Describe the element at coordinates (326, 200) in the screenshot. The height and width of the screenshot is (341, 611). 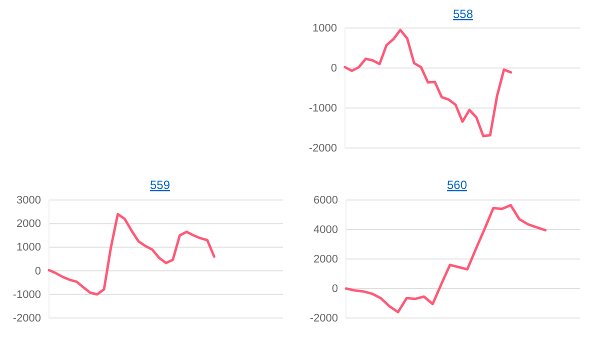
I see `y-tick-label: 6000` at that location.